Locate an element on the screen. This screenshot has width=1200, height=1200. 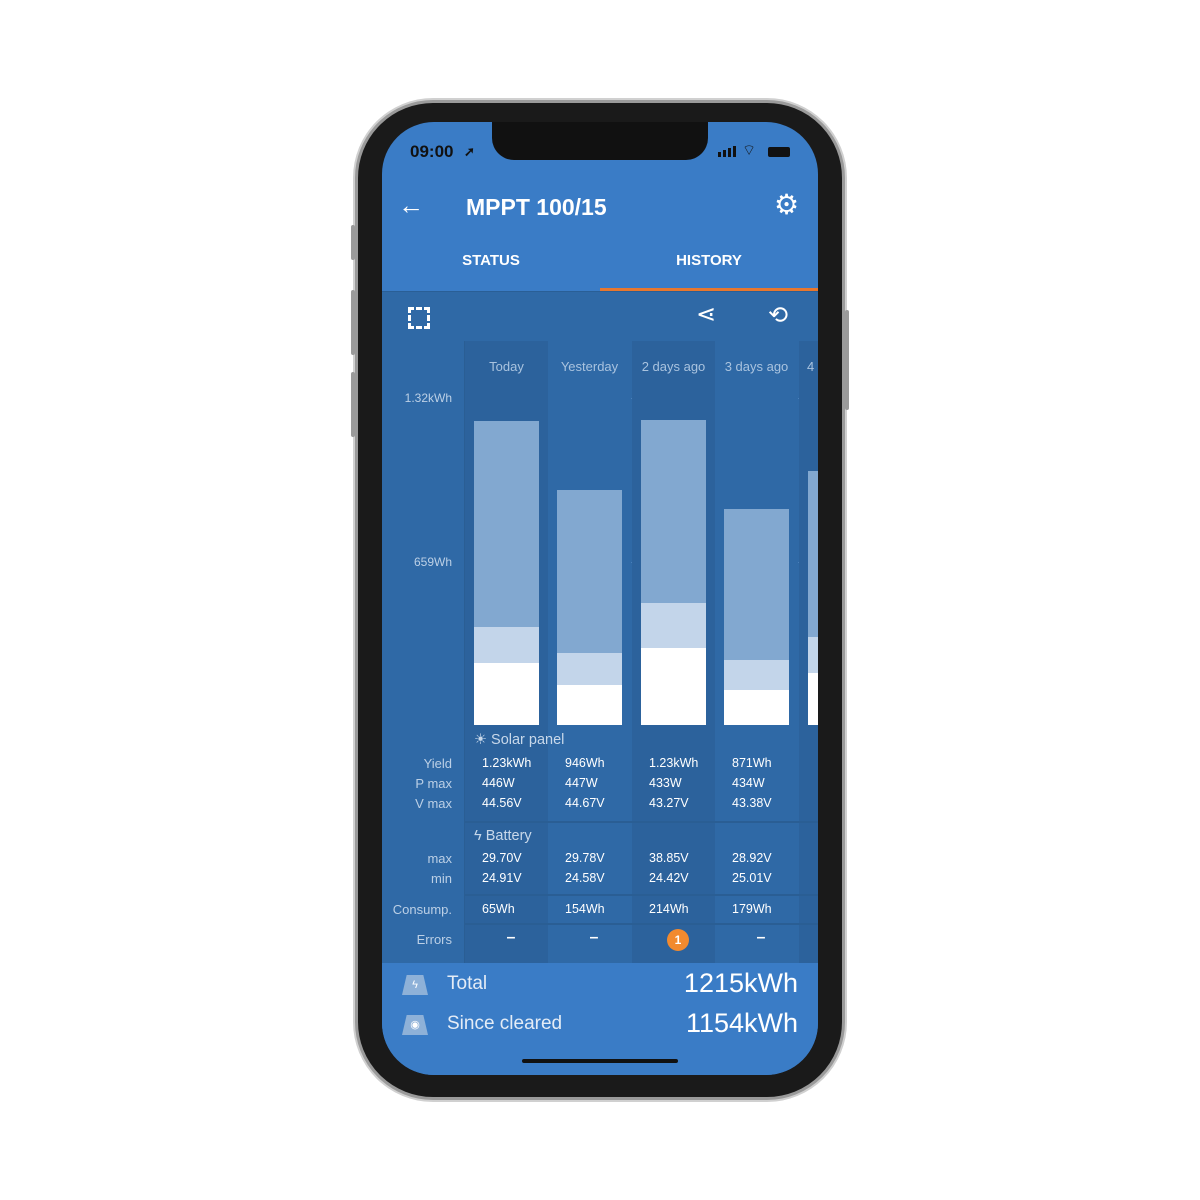
column-header: 4 is located at coordinates (811, 366).